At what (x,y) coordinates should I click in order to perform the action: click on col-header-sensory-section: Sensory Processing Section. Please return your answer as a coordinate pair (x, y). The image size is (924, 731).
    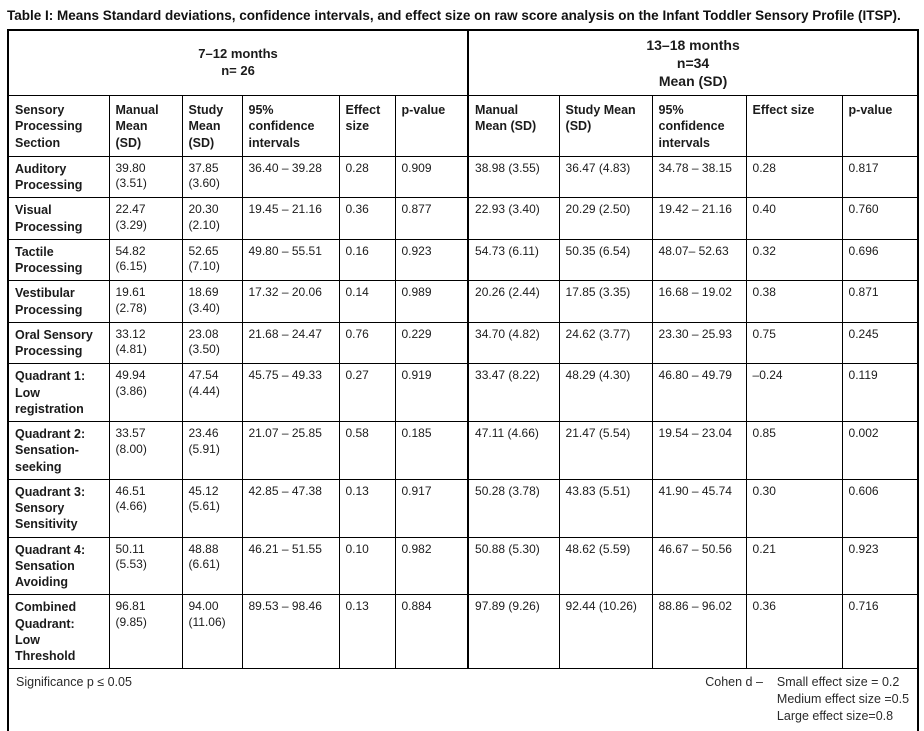
    Looking at the image, I should click on (58, 126).